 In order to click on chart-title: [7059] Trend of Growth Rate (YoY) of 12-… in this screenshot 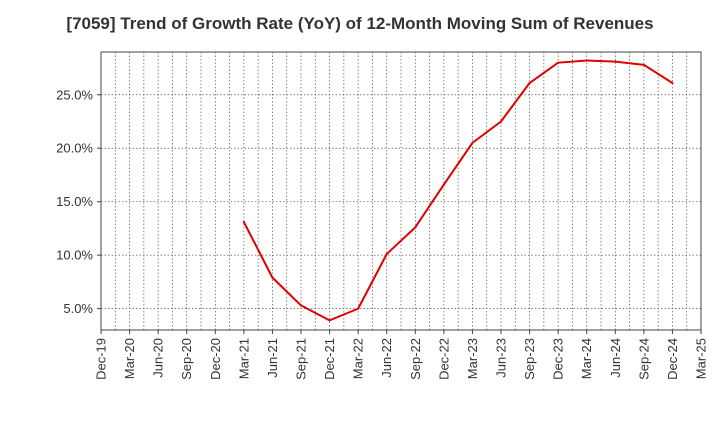, I will do `click(360, 23)`.